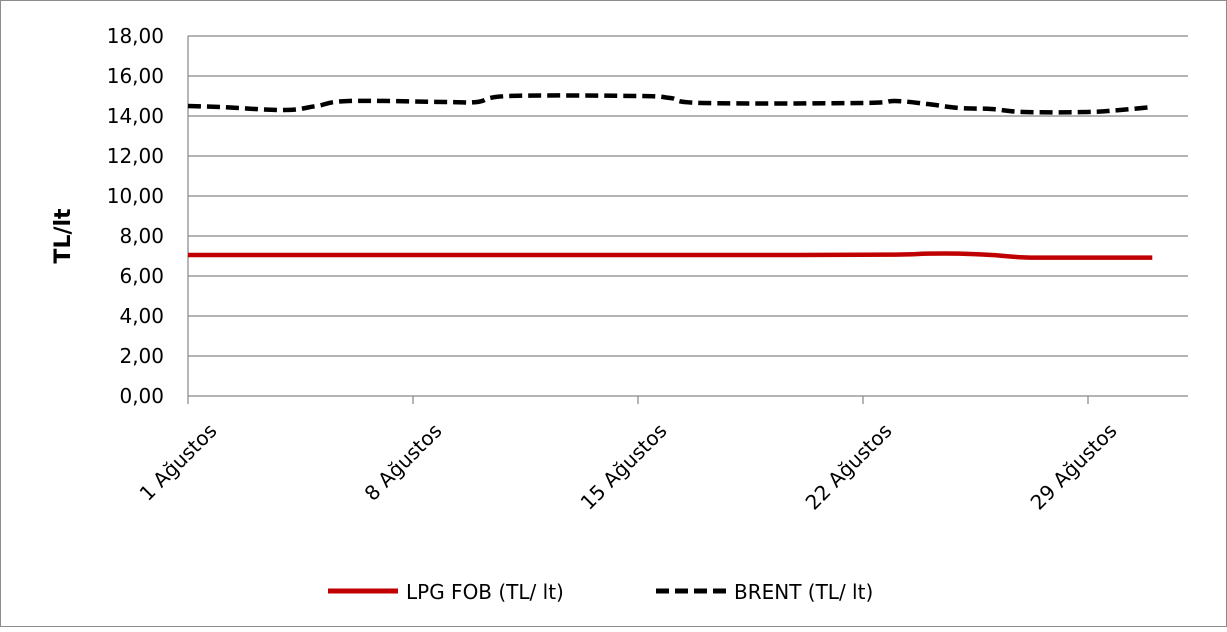 The image size is (1227, 632). I want to click on legend-label-brent: BRENT (TL/ lt), so click(803, 592).